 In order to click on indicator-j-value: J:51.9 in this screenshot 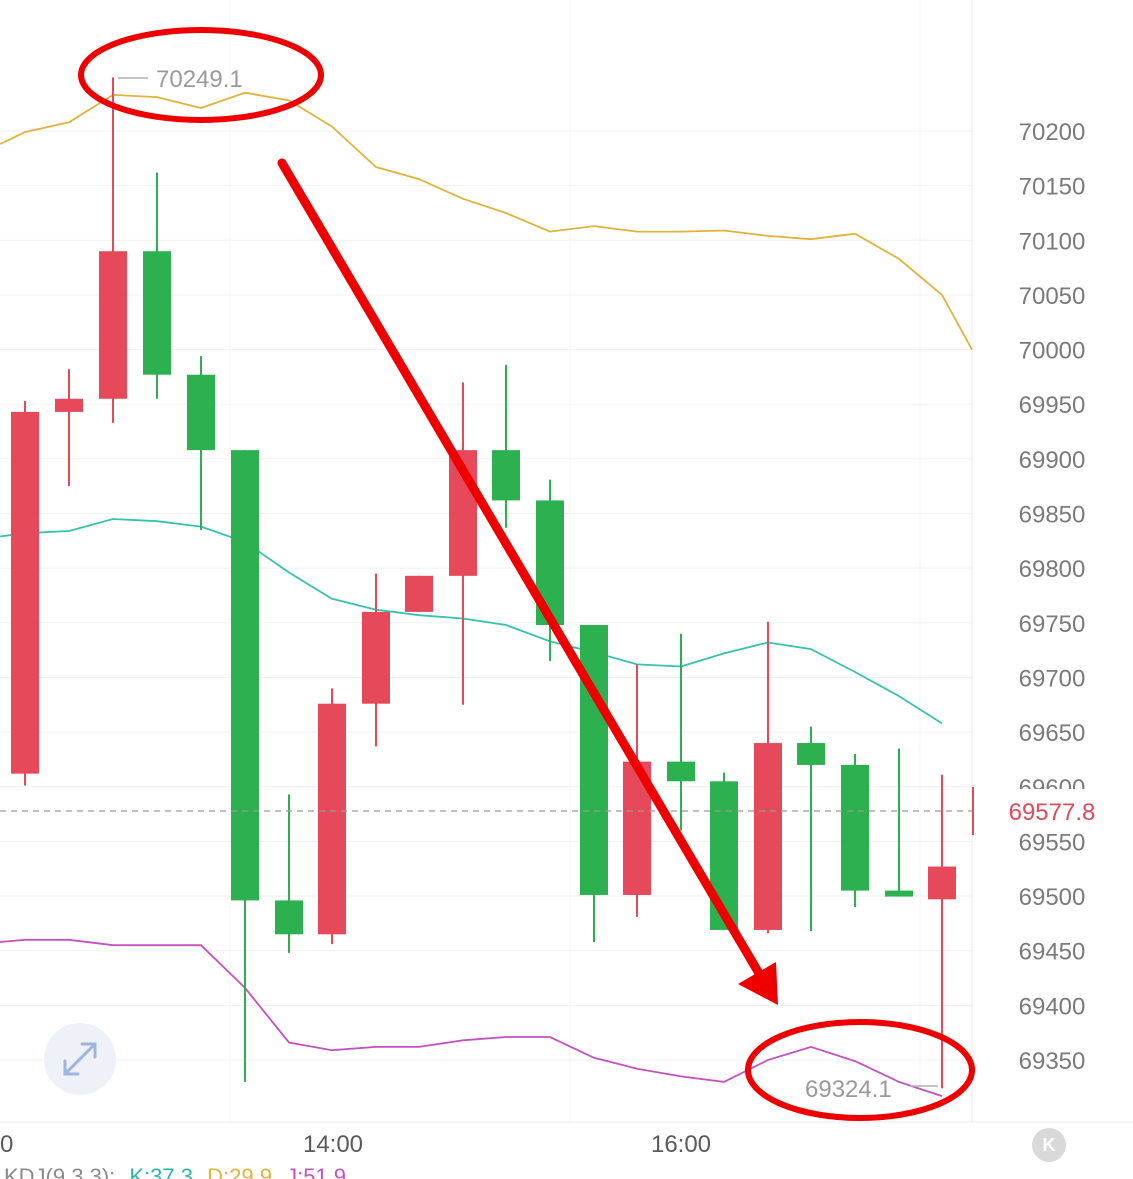, I will do `click(316, 1171)`.